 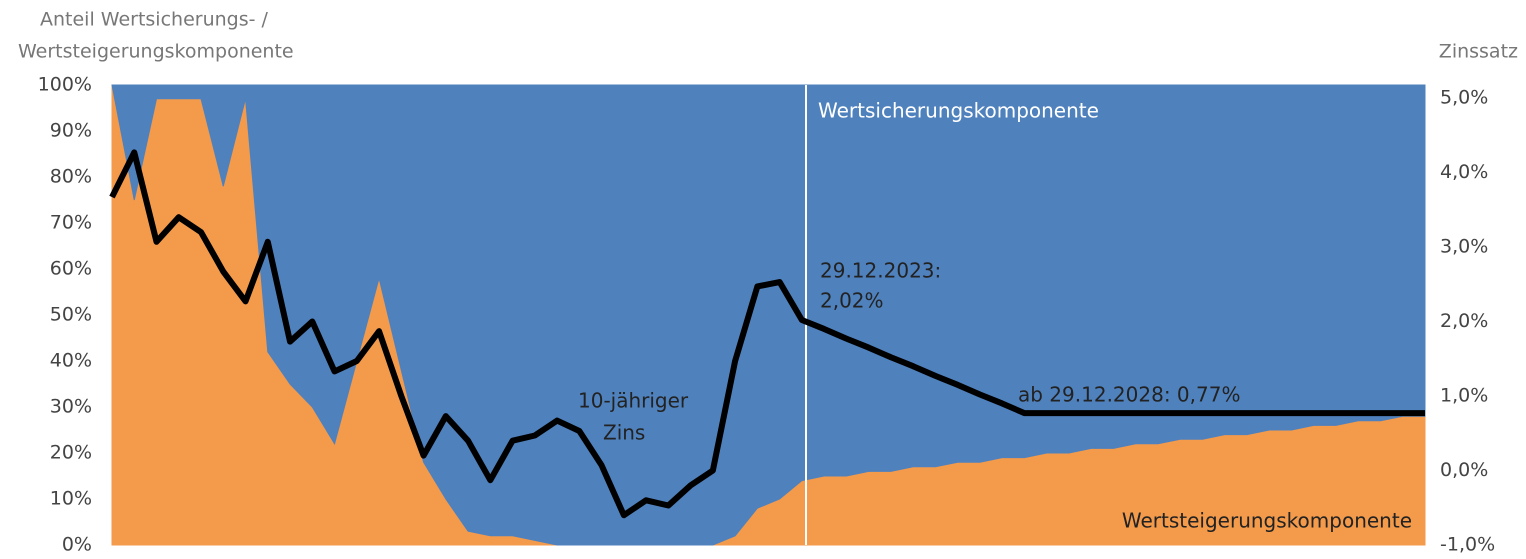 I want to click on y-tick-label: 20%, so click(x=71, y=453).